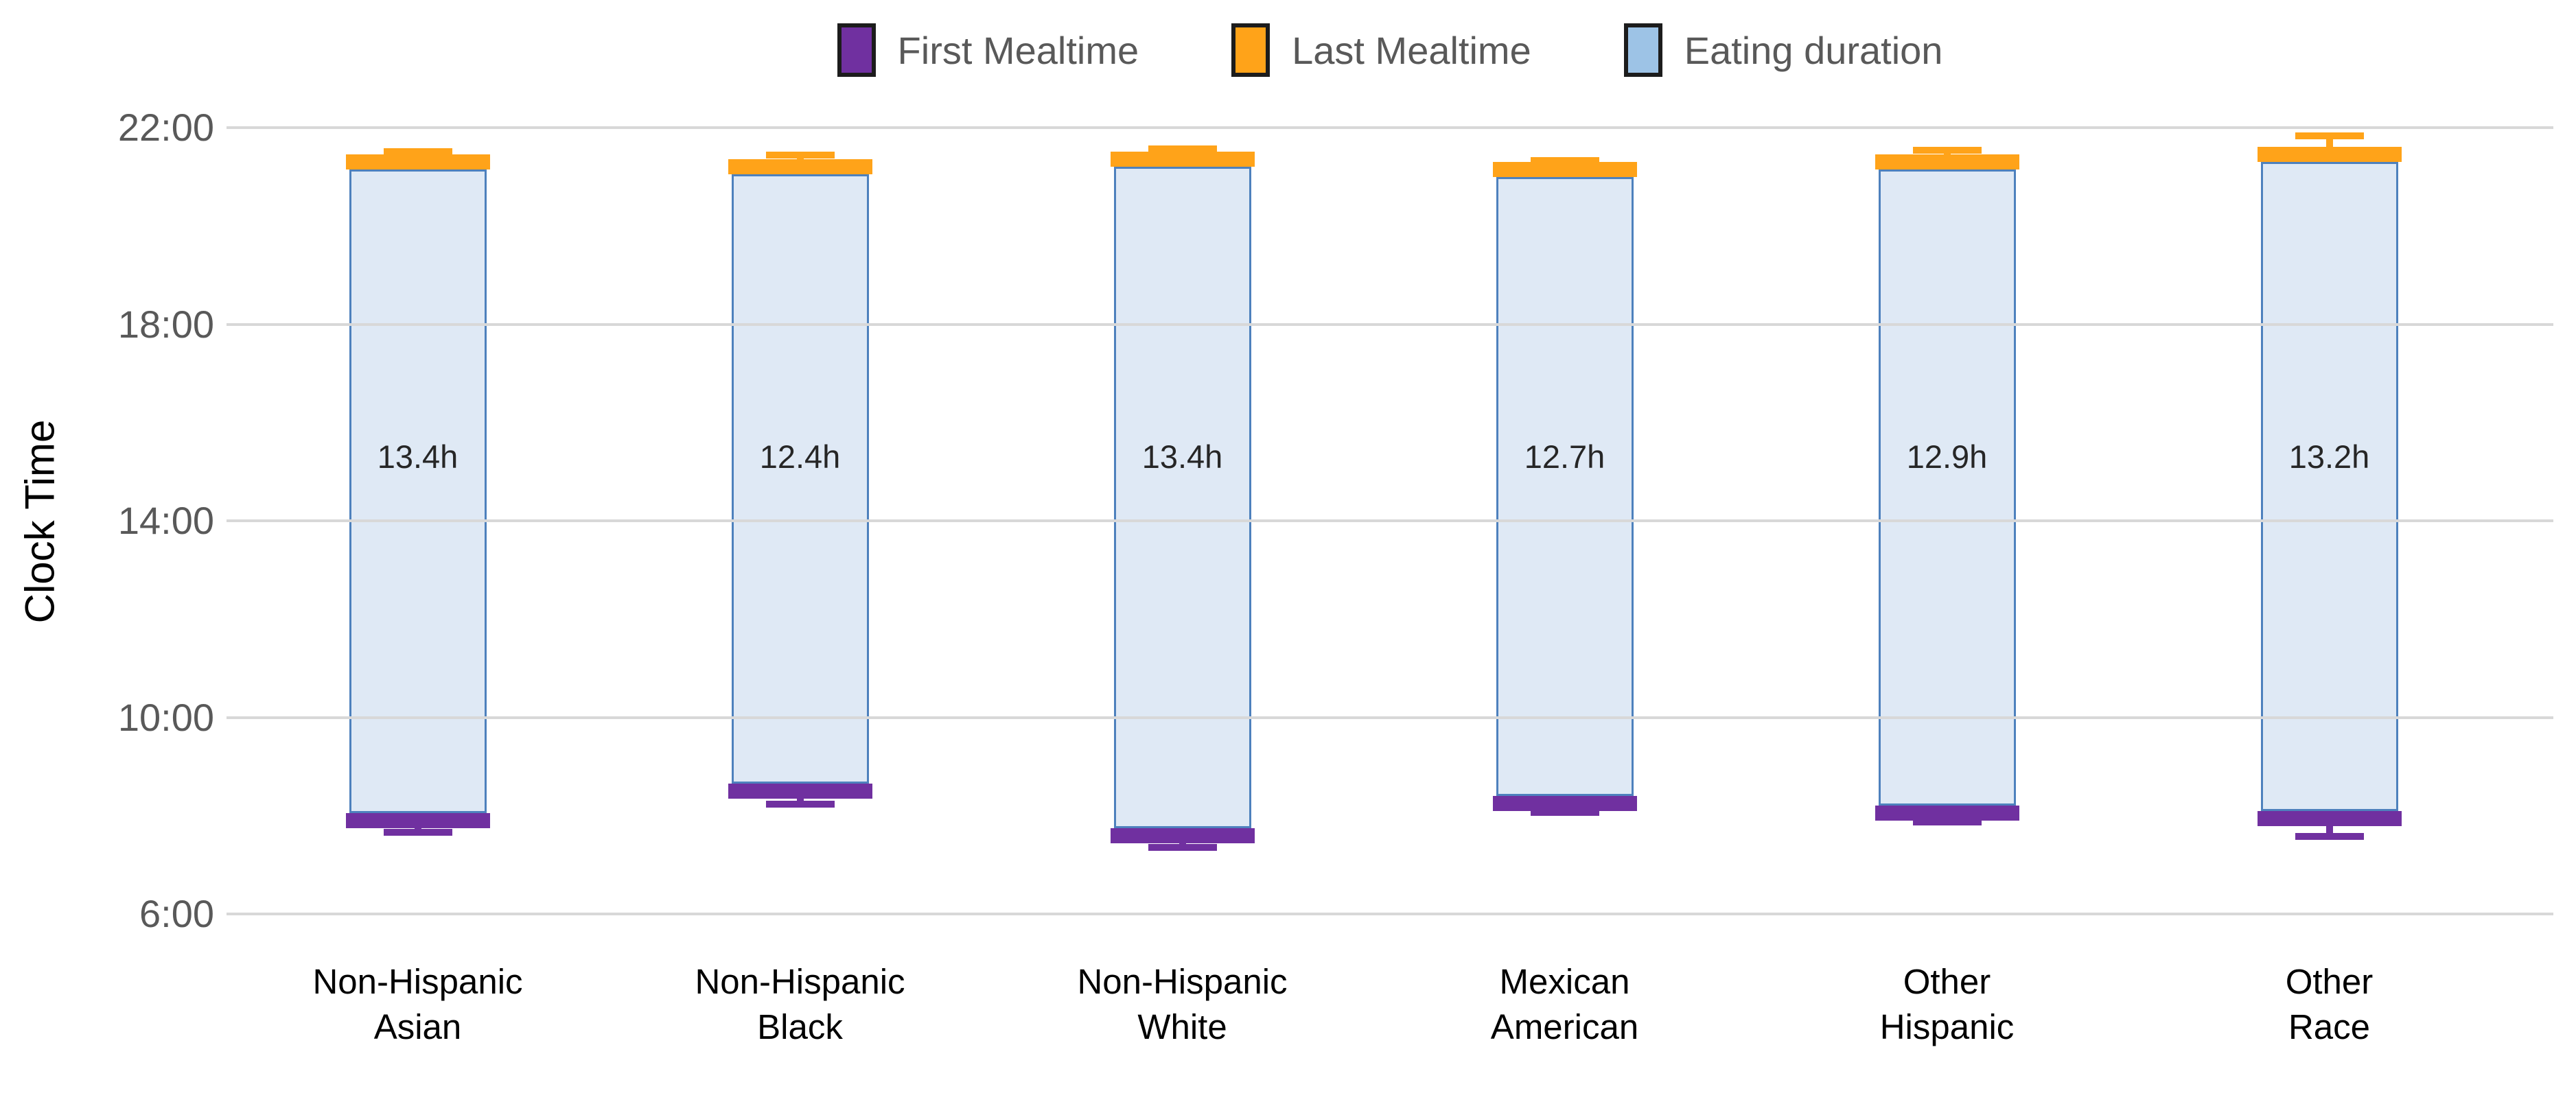  Describe the element at coordinates (1182, 1004) in the screenshot. I see `x-axis-label-non-hispanic-white: Non-Hispanic White` at that location.